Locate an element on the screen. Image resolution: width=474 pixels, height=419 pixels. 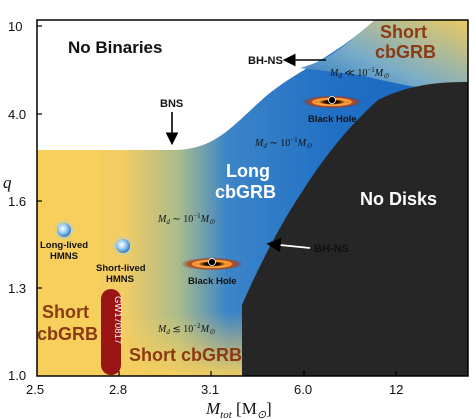
no-binaries-label: No Binaries is located at coordinates (115, 47).